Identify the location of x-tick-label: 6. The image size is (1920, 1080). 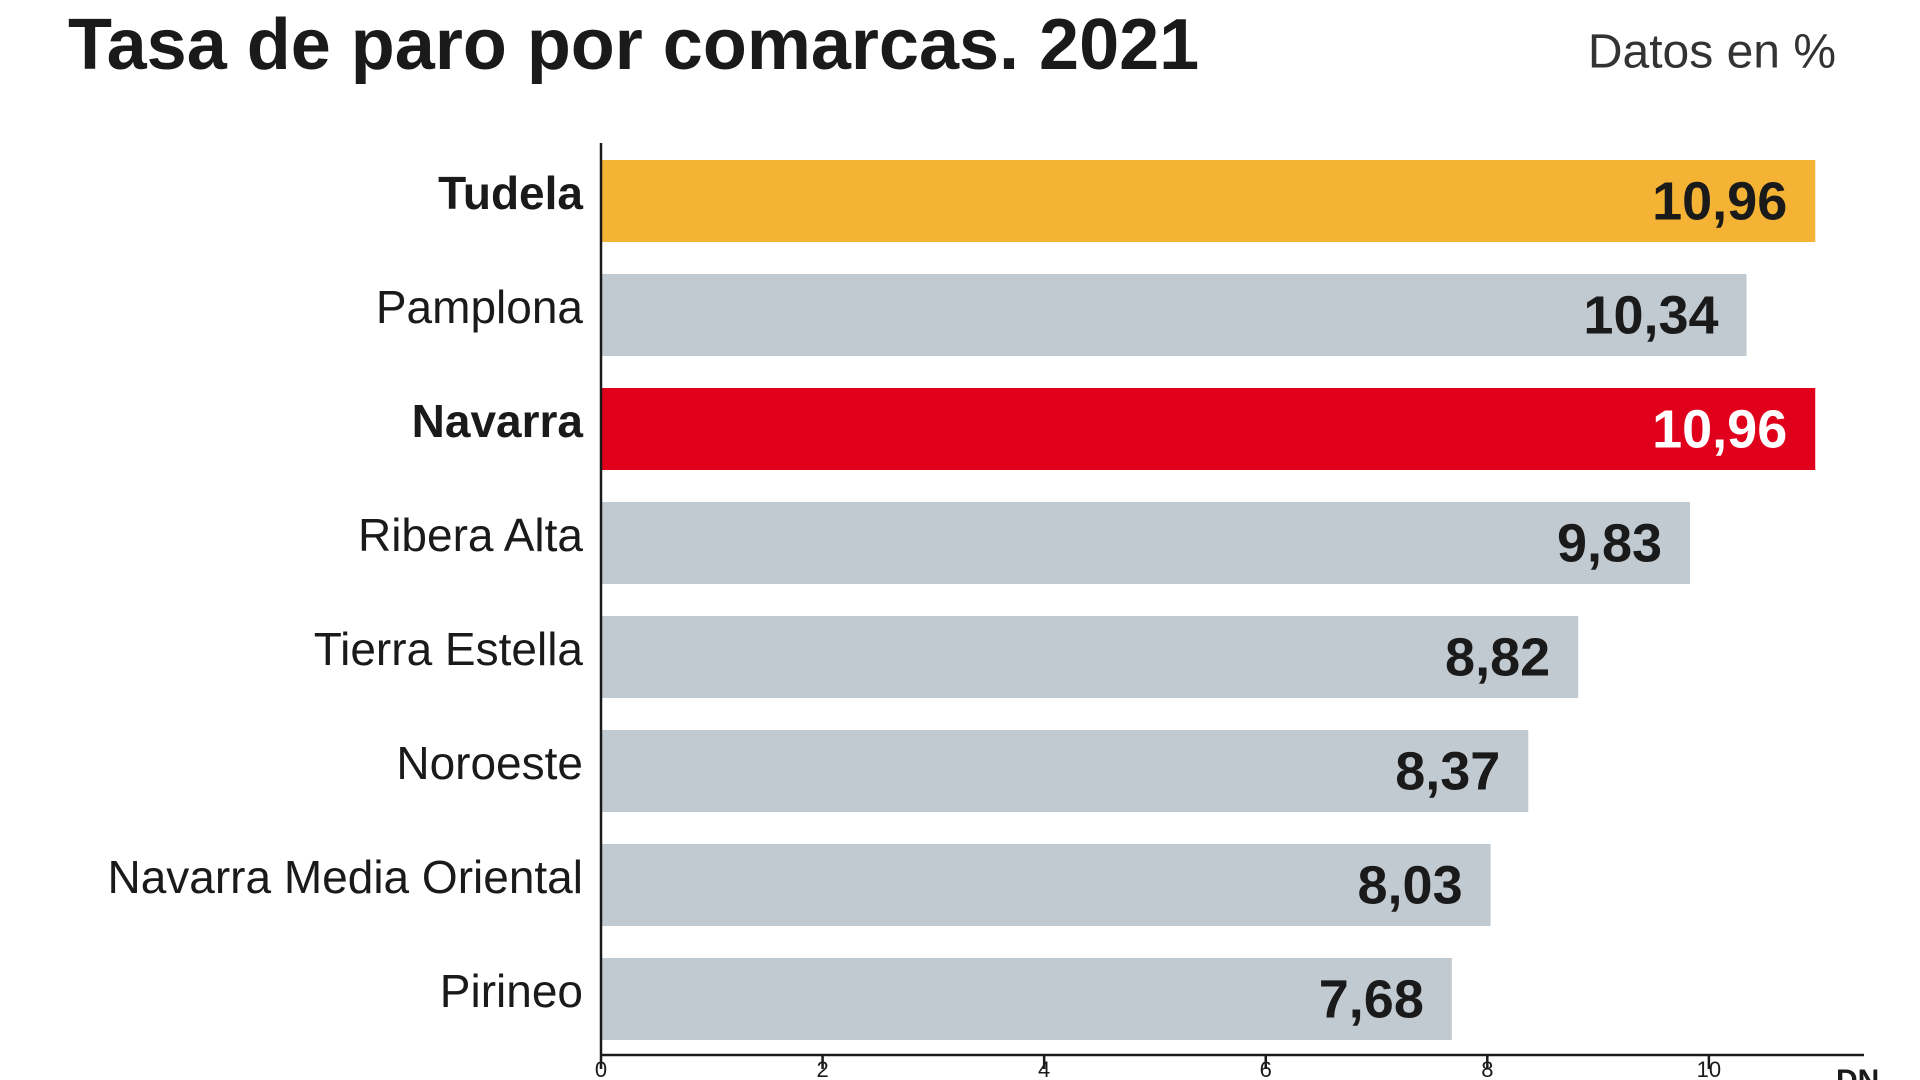
(1266, 1068).